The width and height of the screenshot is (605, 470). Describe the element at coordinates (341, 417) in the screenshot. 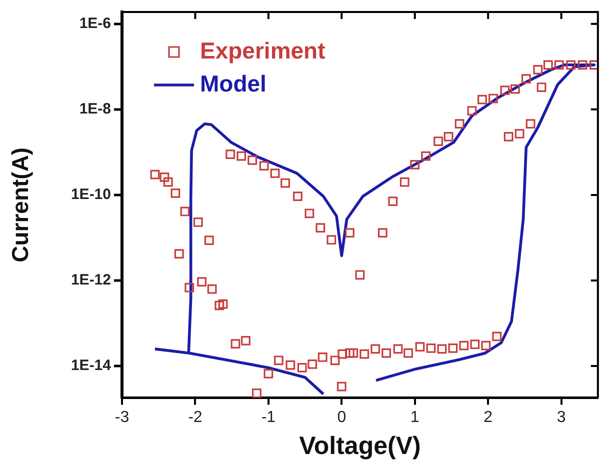

I see `x-tick-label: 0` at that location.